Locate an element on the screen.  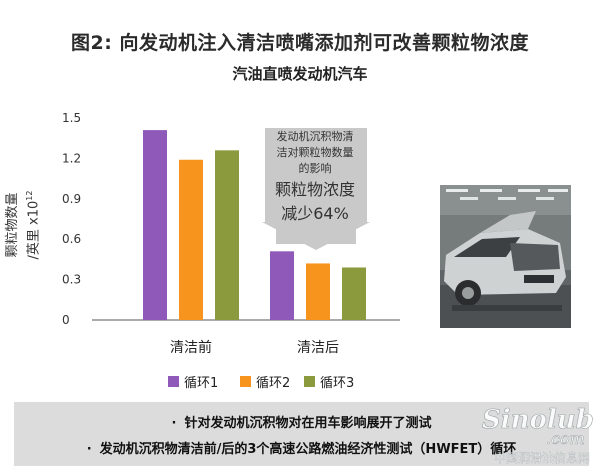
bar-before-cycle1 is located at coordinates (155, 225).